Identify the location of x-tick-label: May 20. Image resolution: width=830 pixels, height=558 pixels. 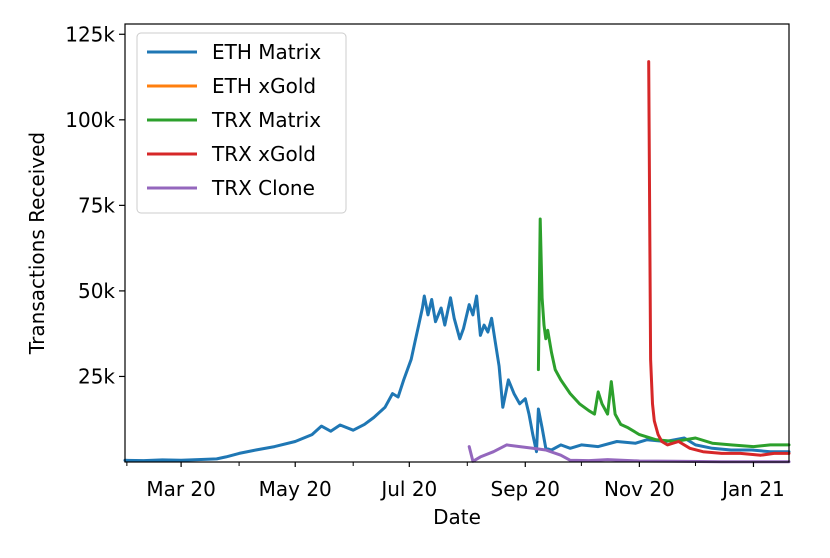
(295, 489).